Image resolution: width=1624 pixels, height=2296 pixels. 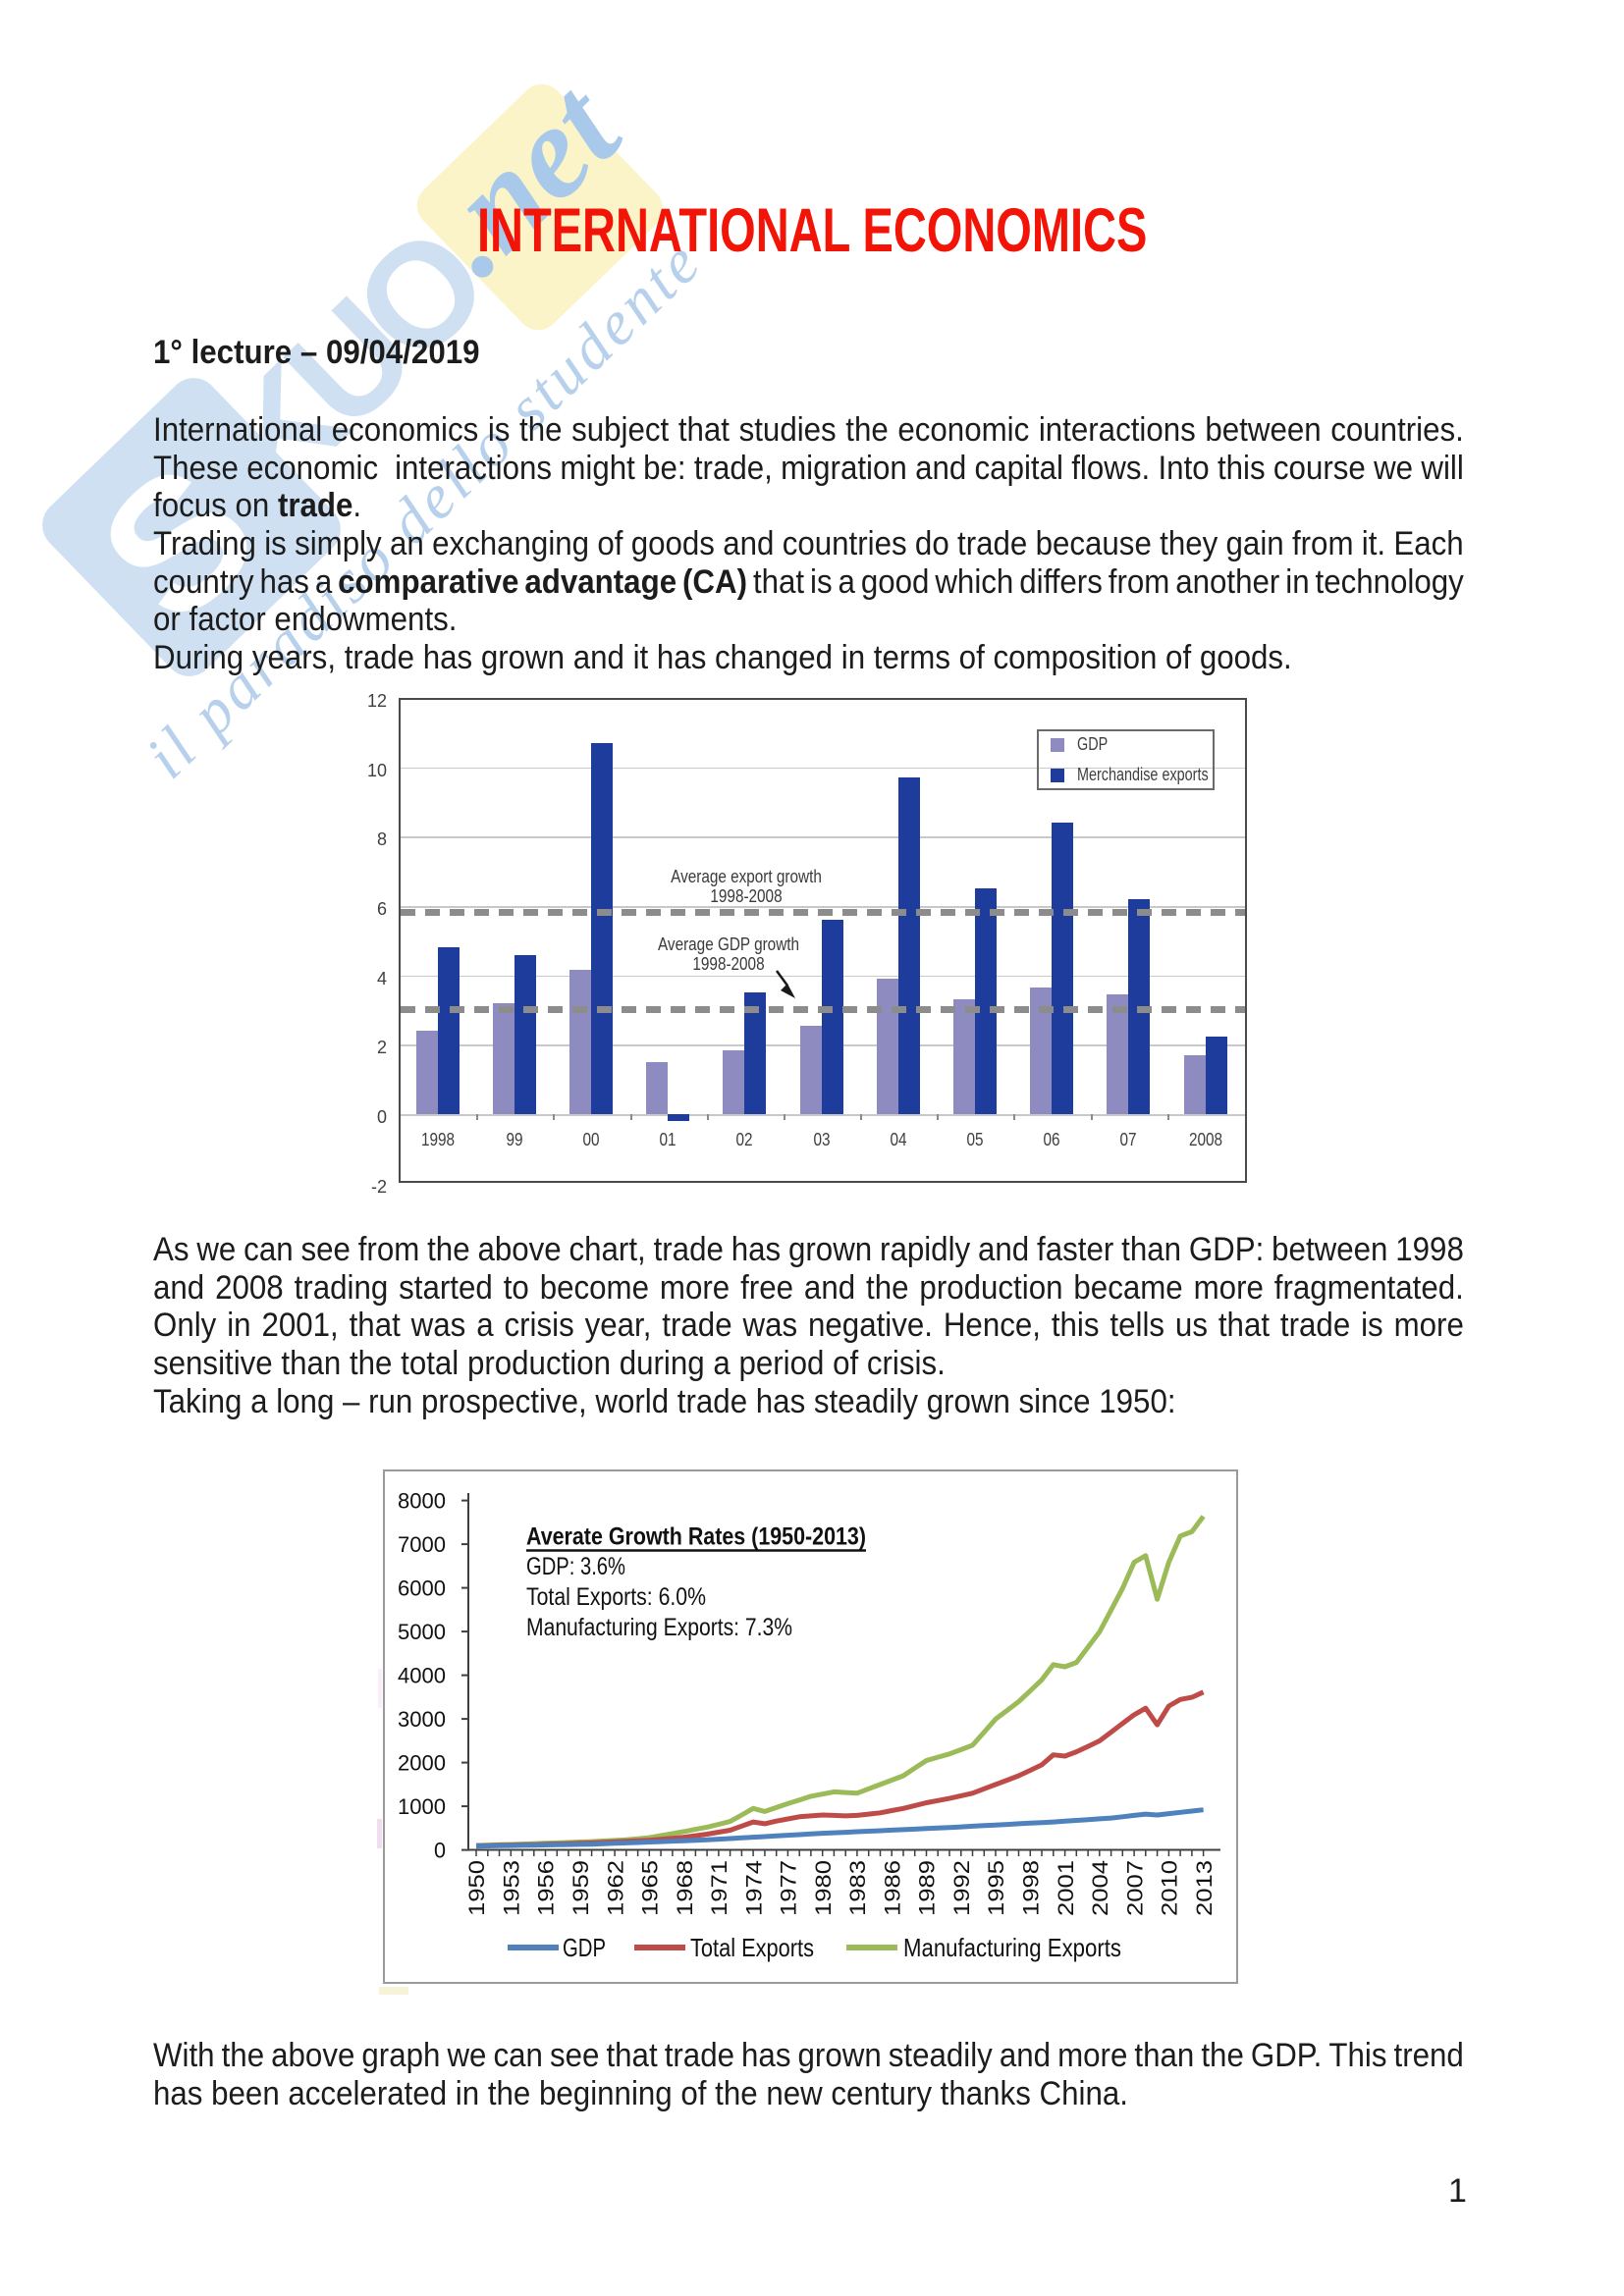 I want to click on svg-text: Manufacturing Exports: 7.3%, so click(x=659, y=1627).